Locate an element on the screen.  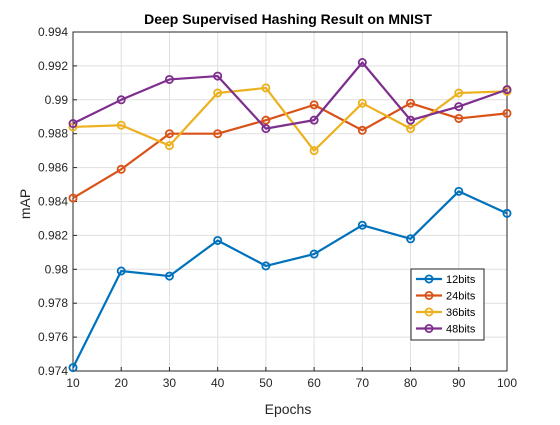
y-tick-label: 0.992 is located at coordinates (53, 66).